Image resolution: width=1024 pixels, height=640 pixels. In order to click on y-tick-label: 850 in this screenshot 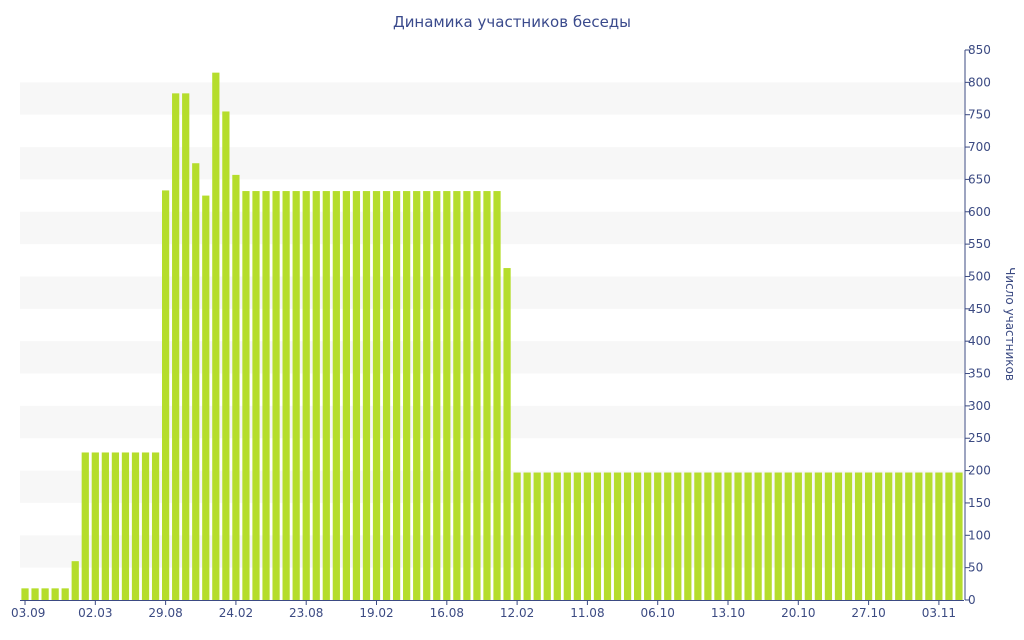, I will do `click(979, 50)`.